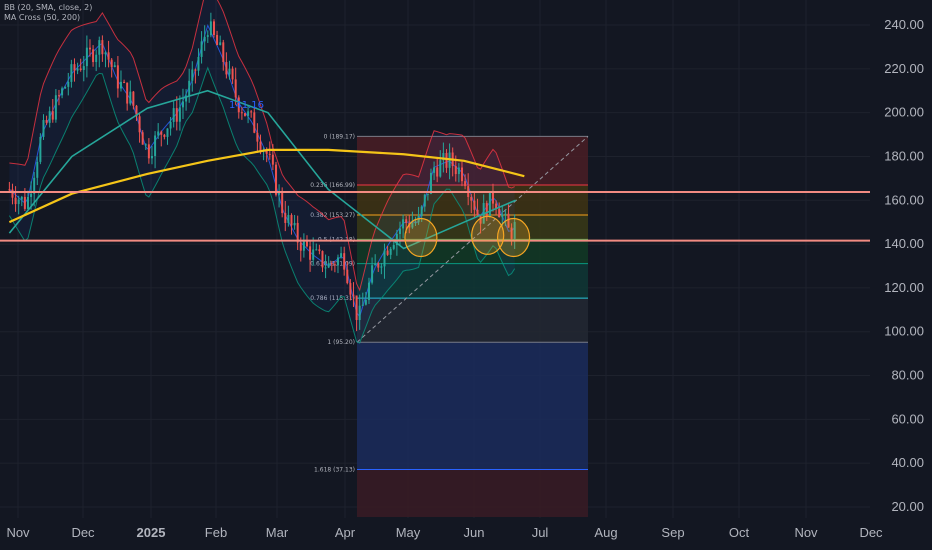 The height and width of the screenshot is (550, 932). Describe the element at coordinates (904, 155) in the screenshot. I see `price-tick-label: 180.00` at that location.